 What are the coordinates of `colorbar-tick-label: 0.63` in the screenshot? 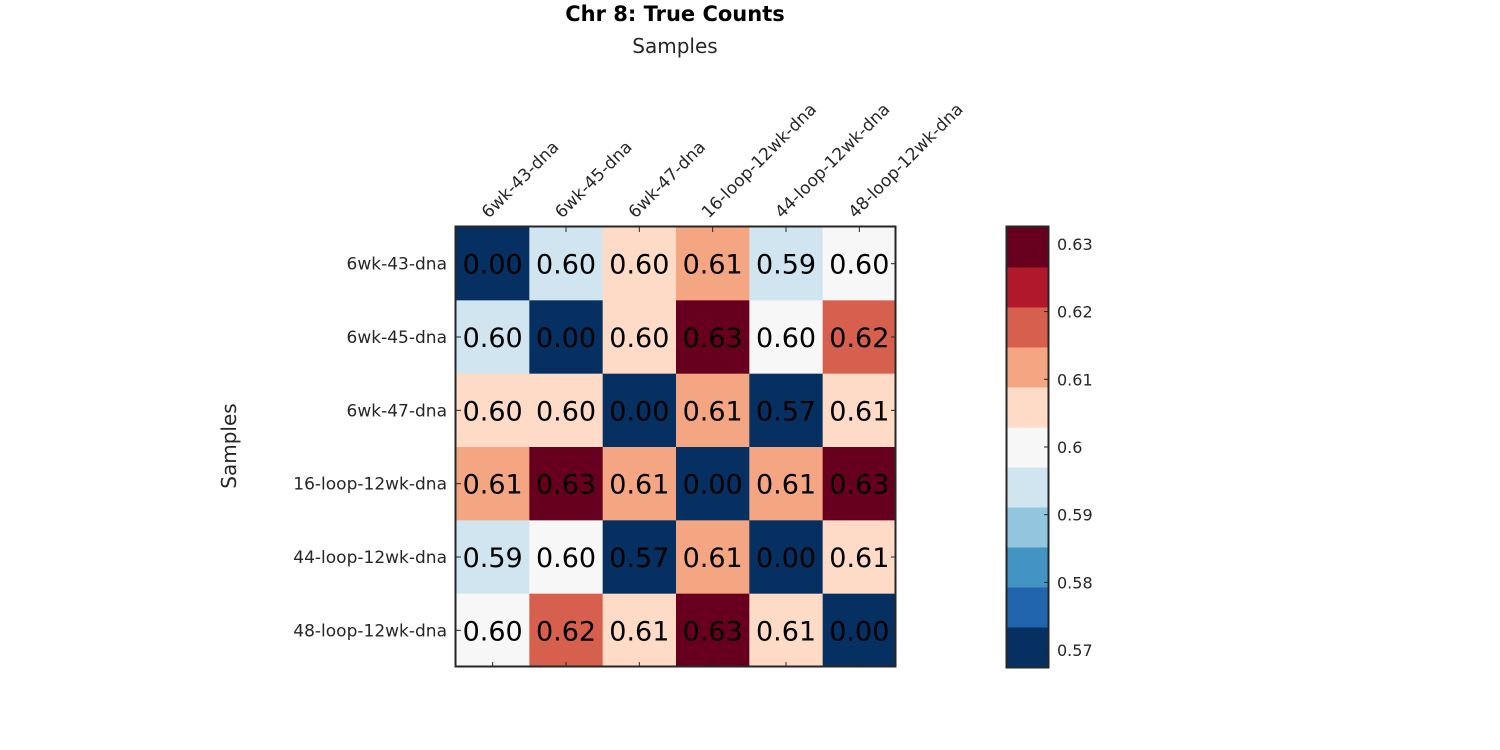 It's located at (1075, 244).